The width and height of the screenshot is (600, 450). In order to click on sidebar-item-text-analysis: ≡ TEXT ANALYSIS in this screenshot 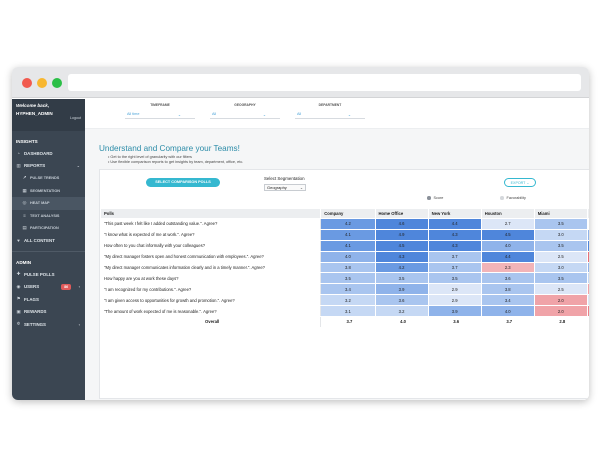, I will do `click(48, 216)`.